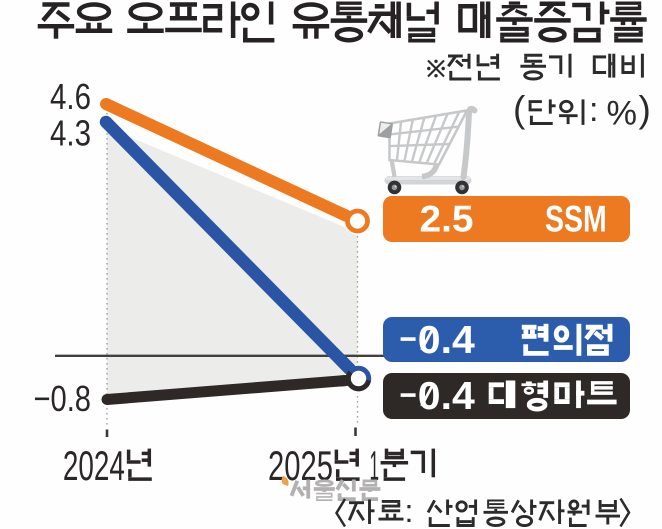 This screenshot has width=662, height=529. What do you see at coordinates (94, 465) in the screenshot?
I see `svg-text: 2024` at bounding box center [94, 465].